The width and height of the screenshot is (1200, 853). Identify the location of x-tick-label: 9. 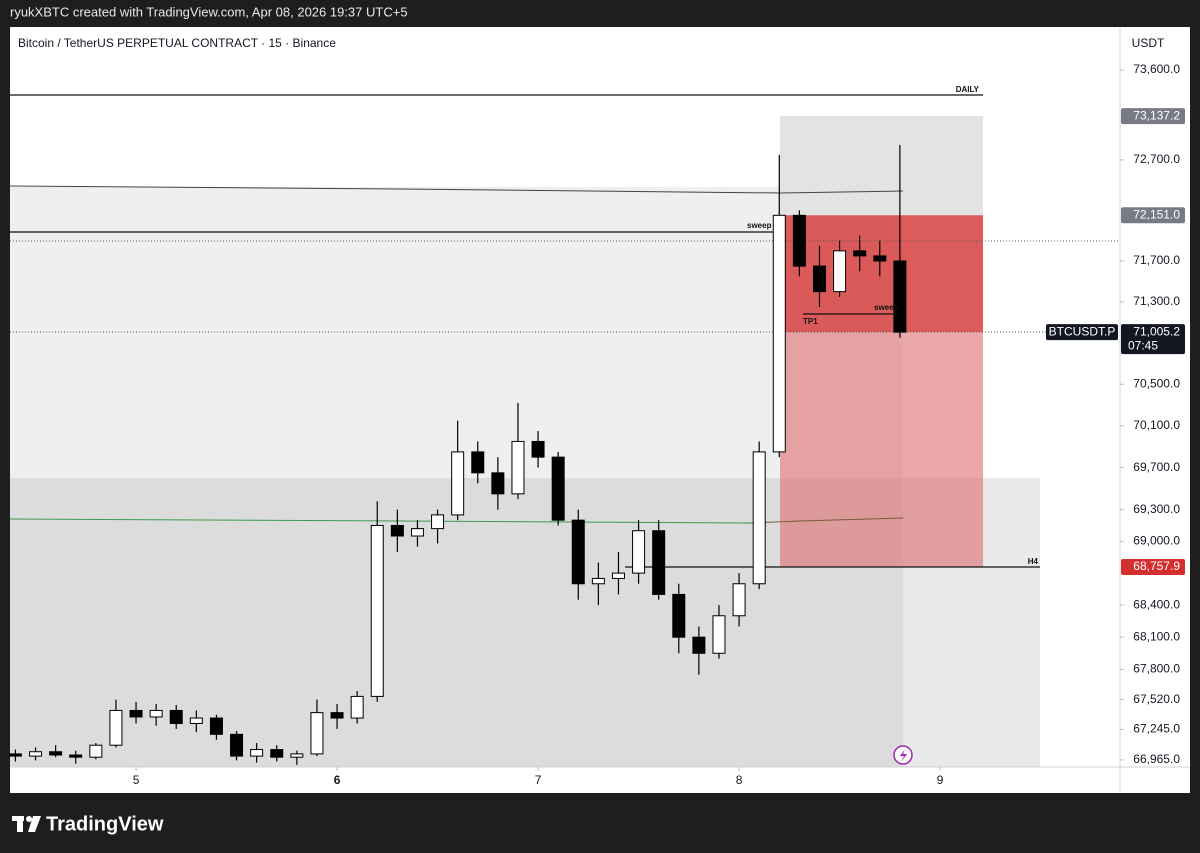
(940, 780).